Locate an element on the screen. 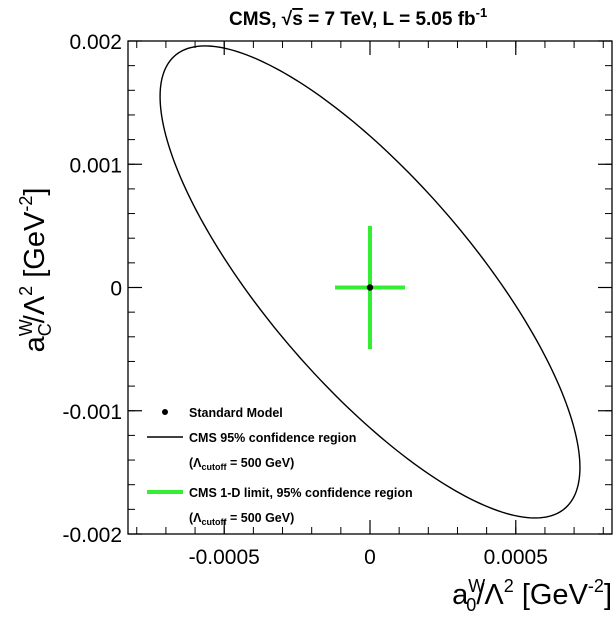  y-tick-label: -0.001 is located at coordinates (92, 412).